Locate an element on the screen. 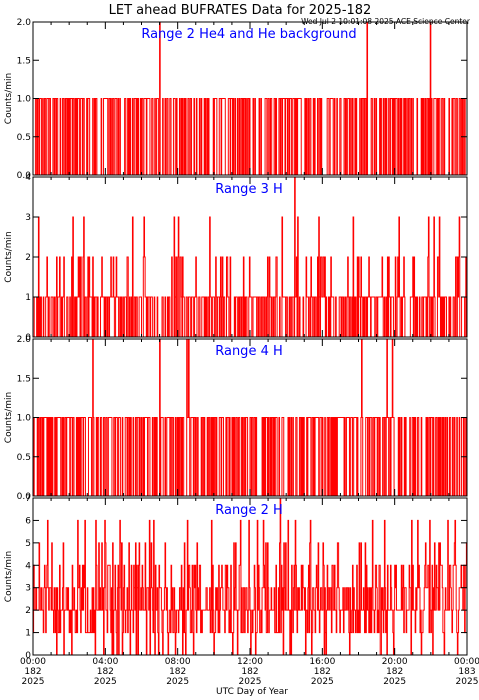 The image size is (479, 700). x-tick-label: 04:00 is located at coordinates (105, 662).